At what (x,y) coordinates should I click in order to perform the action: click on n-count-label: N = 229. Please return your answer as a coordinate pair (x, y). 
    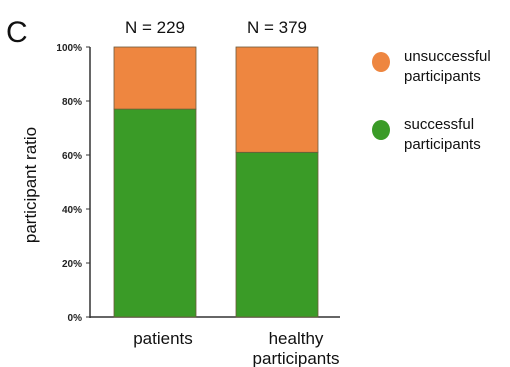
    Looking at the image, I should click on (155, 27).